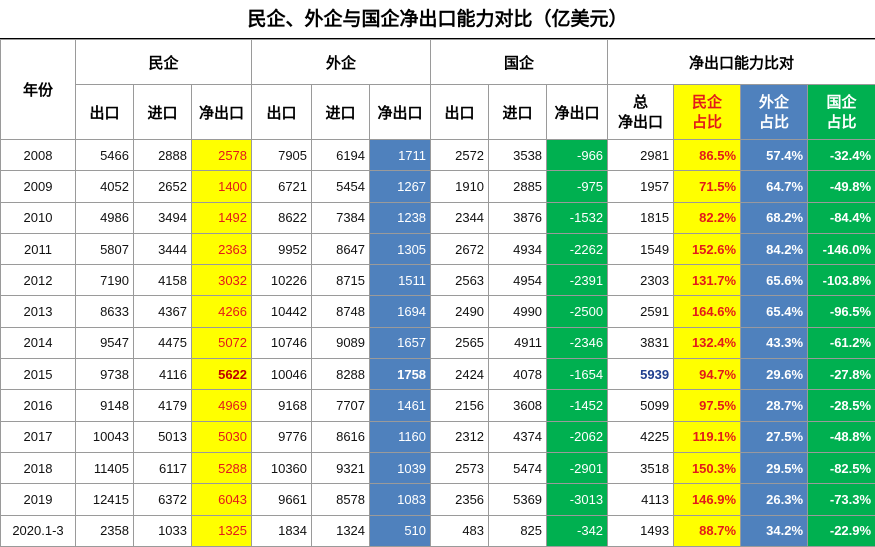 The width and height of the screenshot is (875, 547). Describe the element at coordinates (222, 248) in the screenshot. I see `table-cell: 2363` at that location.